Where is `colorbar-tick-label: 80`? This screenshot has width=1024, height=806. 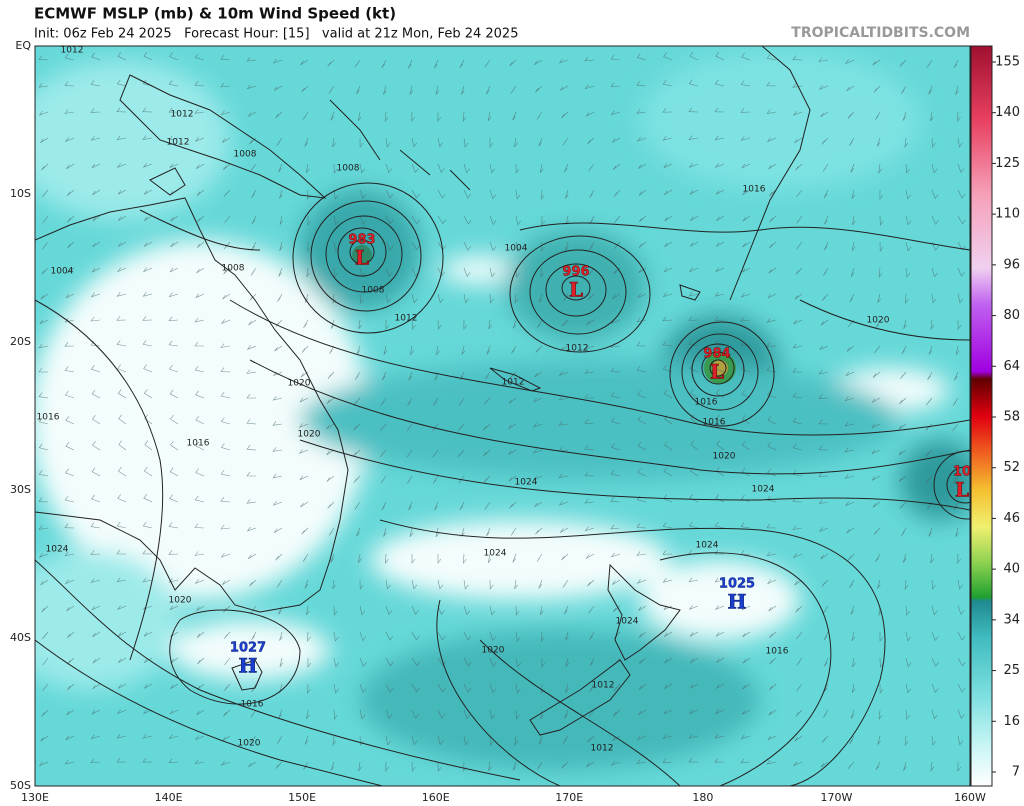 colorbar-tick-label: 80 is located at coordinates (1011, 315).